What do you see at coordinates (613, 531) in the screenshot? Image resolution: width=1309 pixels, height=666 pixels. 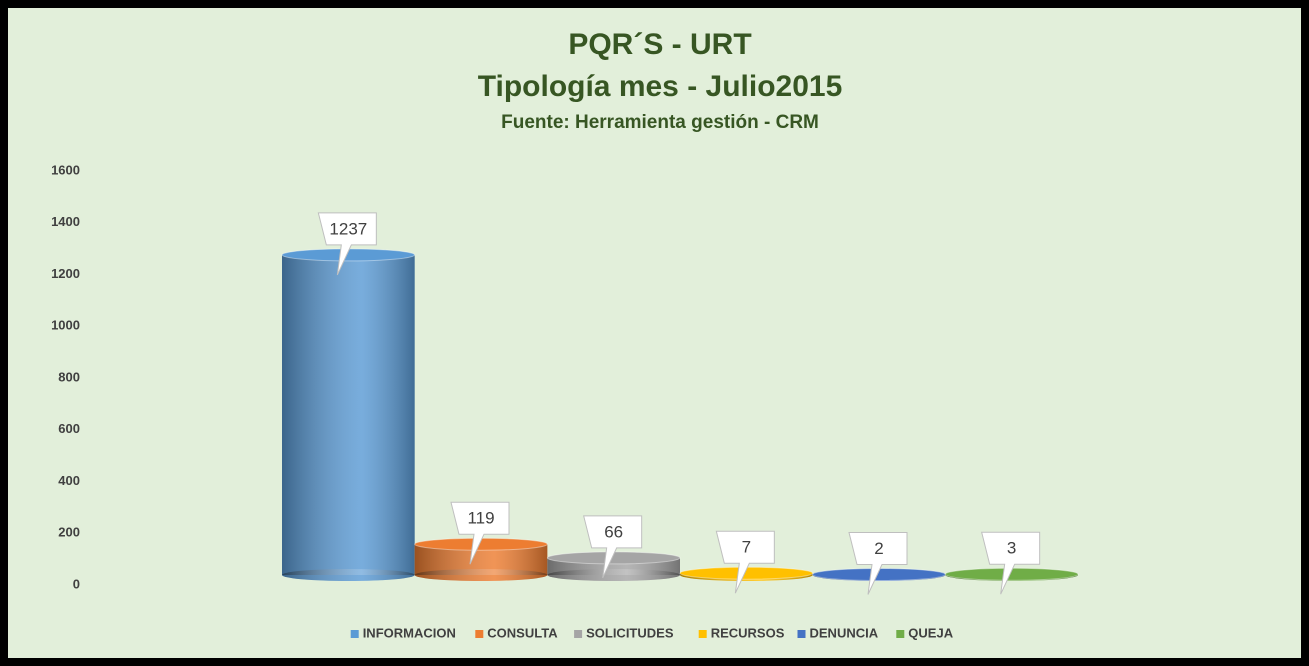 I see `data-label: 66` at bounding box center [613, 531].